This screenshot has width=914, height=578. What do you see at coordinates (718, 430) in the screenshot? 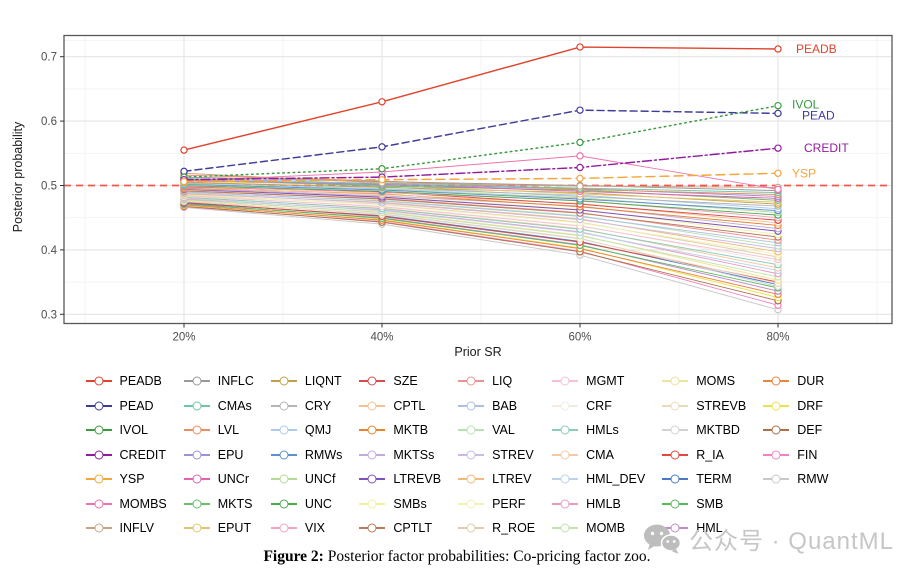
I see `legend-label: MKTBD` at bounding box center [718, 430].